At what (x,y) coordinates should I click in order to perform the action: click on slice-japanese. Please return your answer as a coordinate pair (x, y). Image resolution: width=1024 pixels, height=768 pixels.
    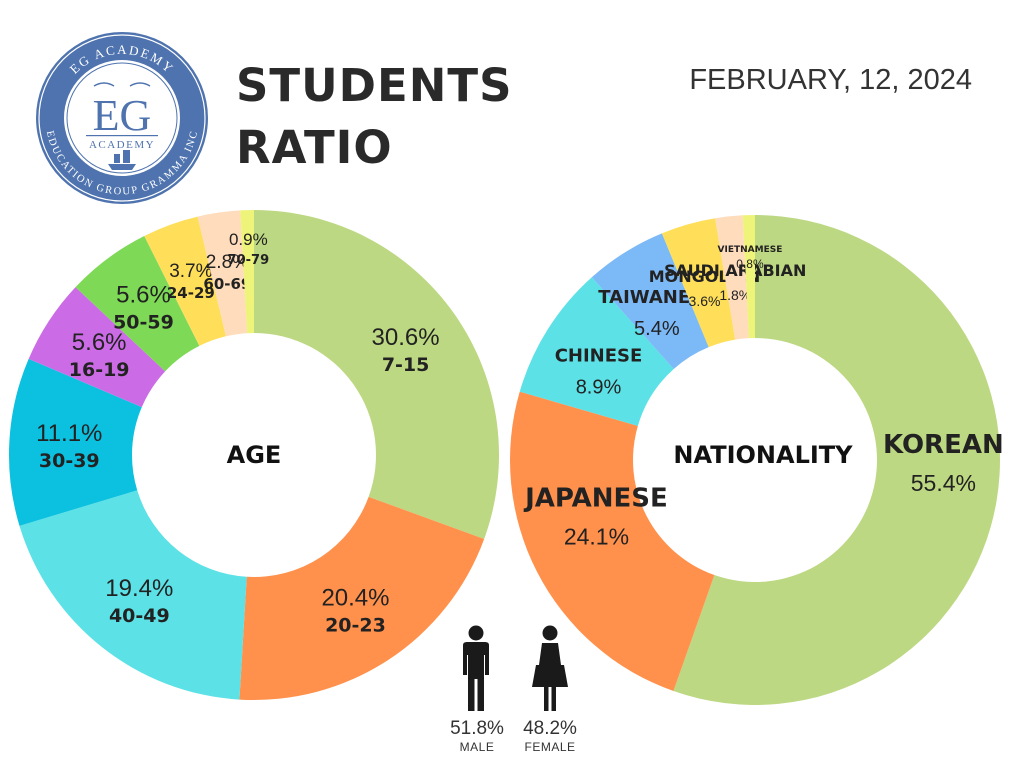
    Looking at the image, I should click on (612, 541).